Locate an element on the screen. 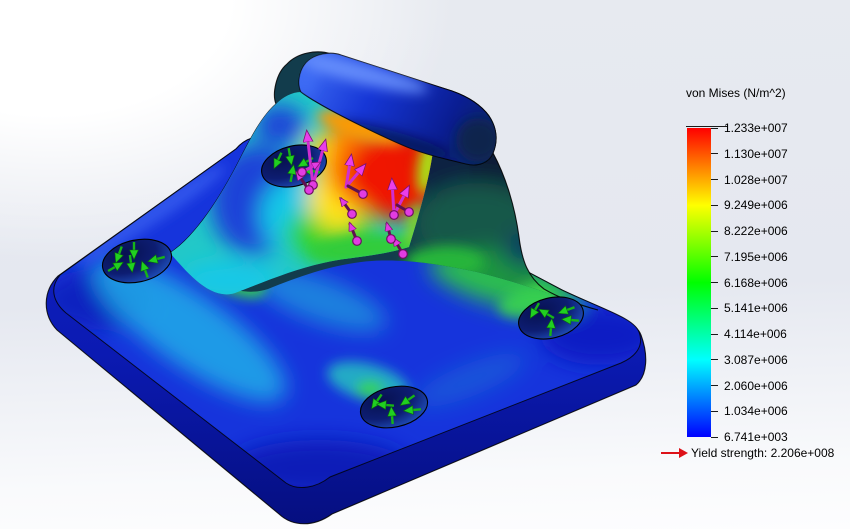 This screenshot has width=850, height=529. legend-tick-row: 1.028e+007 is located at coordinates (749, 180).